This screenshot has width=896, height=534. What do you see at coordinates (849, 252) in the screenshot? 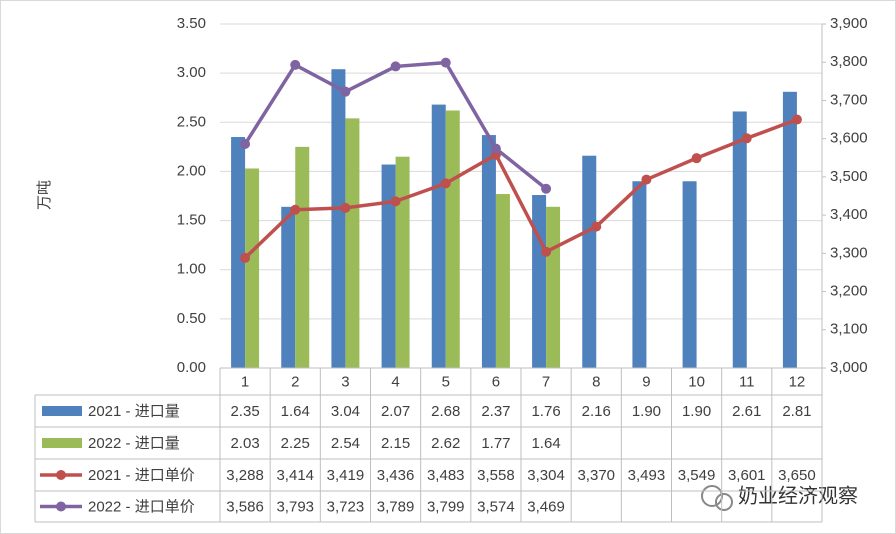
I see `y2-tick-label: 3,300` at bounding box center [849, 252].